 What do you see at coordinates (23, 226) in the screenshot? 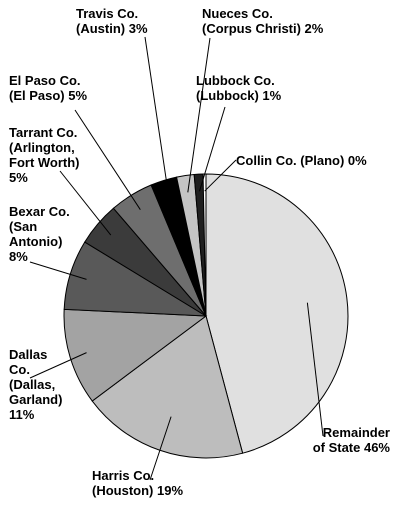
I see `slice-label-line: (San` at bounding box center [23, 226].